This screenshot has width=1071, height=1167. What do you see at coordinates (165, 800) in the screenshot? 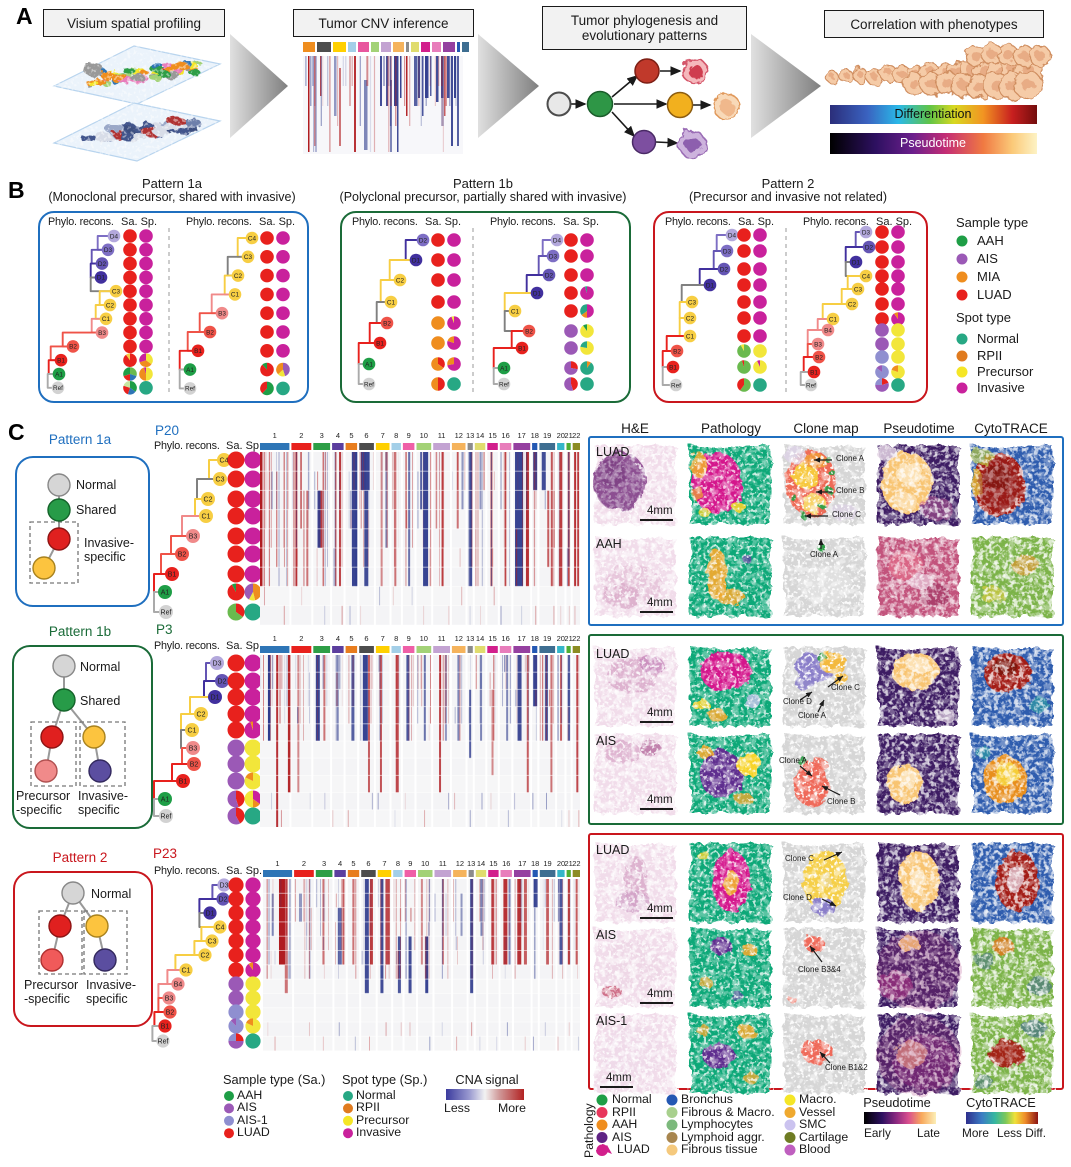
I see `svg-text: A1` at bounding box center [165, 800].